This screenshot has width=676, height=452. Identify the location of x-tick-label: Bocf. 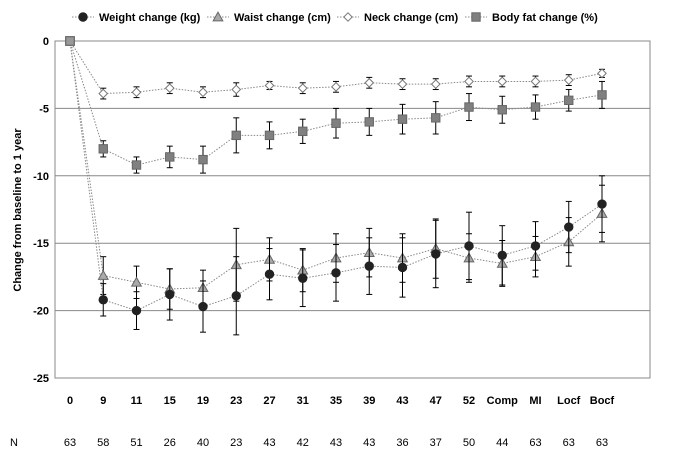
(602, 401).